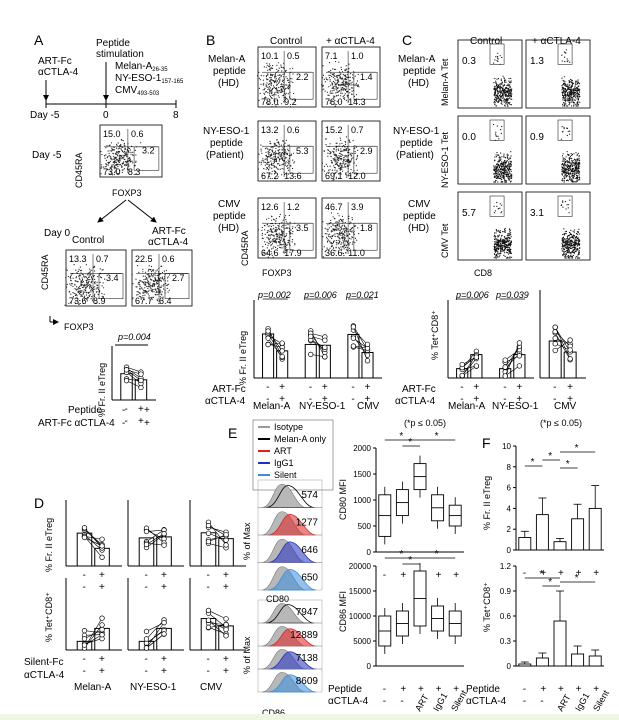 The height and width of the screenshot is (720, 619). What do you see at coordinates (415, 401) in the screenshot?
I see `c-row-actla4: αCTLA-4` at bounding box center [415, 401].